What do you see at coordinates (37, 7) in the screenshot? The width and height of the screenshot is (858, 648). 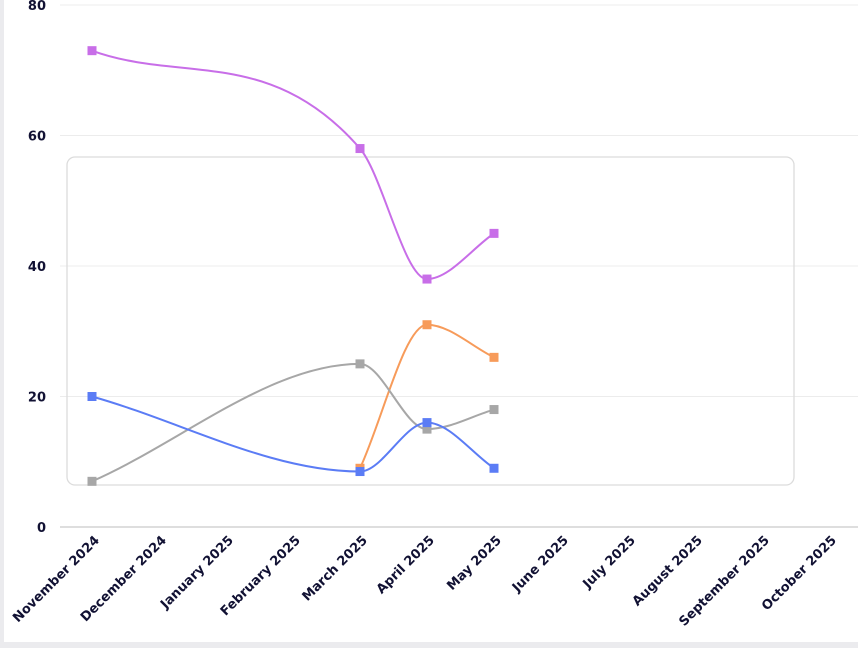 I see `y-tick-label: 80` at bounding box center [37, 7].